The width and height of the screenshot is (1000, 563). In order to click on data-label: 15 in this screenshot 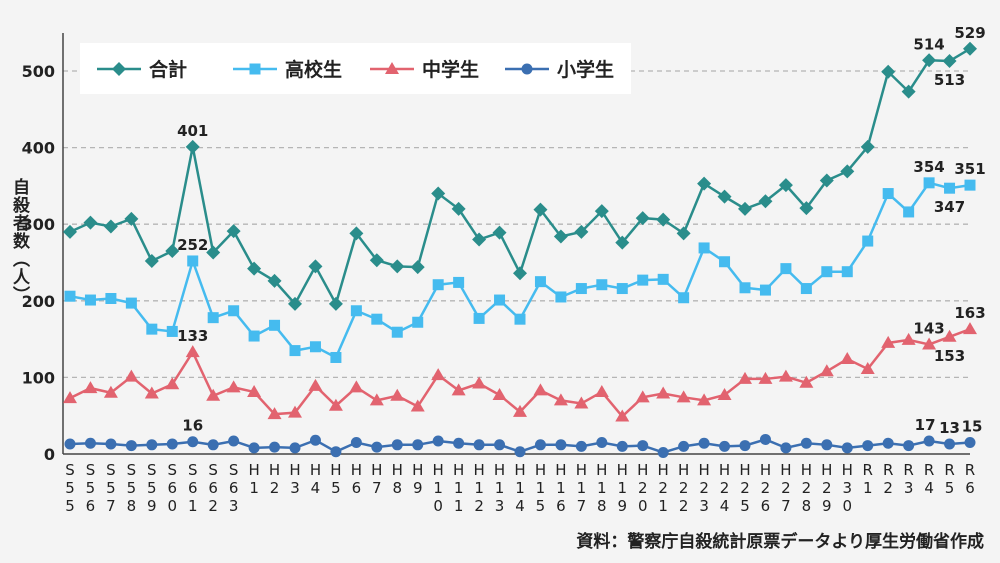, I will do `click(972, 427)`.